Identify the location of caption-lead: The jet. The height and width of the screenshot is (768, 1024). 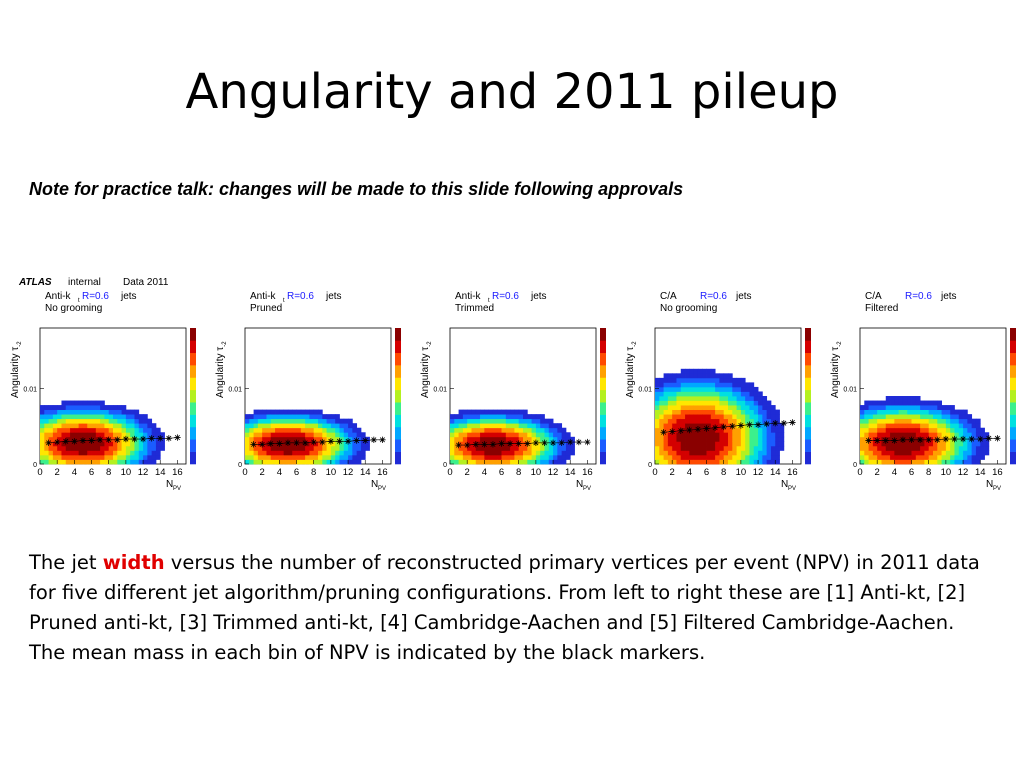
(66, 562).